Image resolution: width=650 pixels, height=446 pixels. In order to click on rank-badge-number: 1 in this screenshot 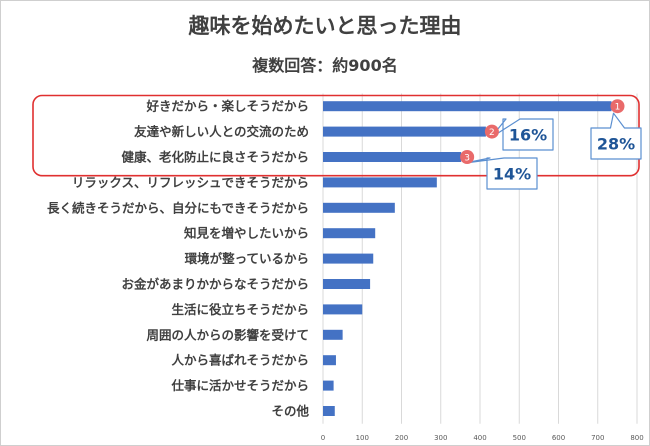, I will do `click(618, 108)`.